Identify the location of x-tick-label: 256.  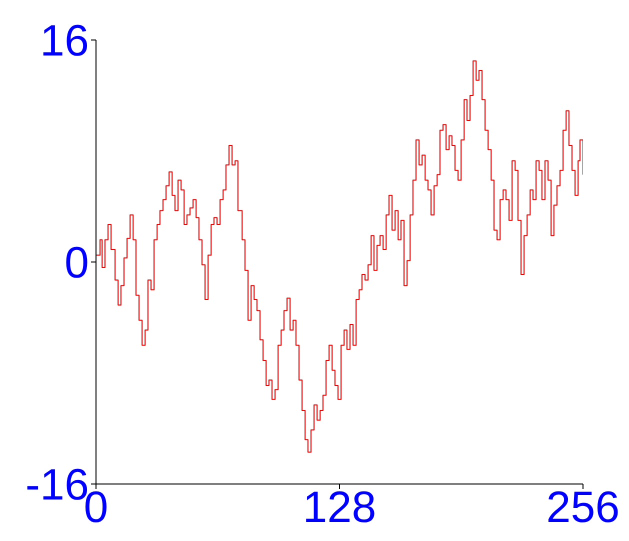
(583, 507).